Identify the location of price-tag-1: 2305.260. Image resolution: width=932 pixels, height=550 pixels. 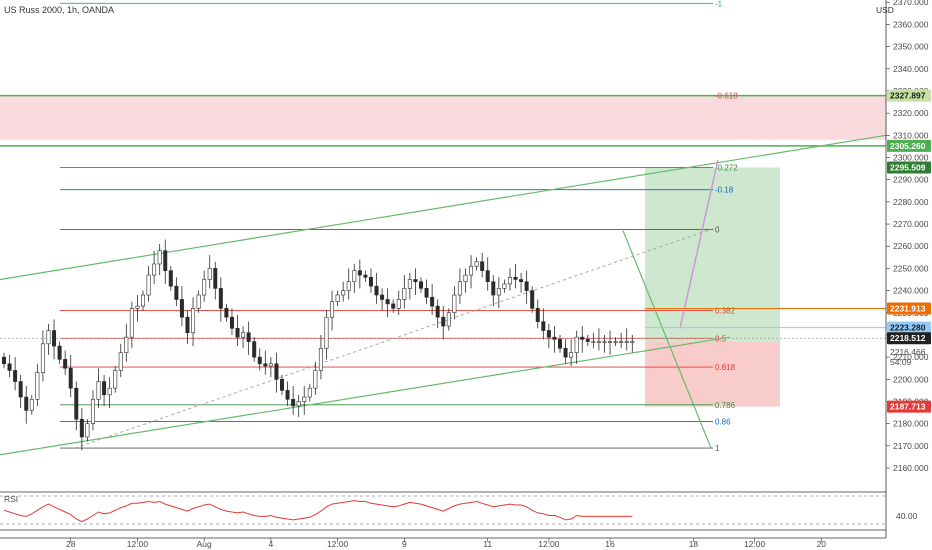
(908, 146).